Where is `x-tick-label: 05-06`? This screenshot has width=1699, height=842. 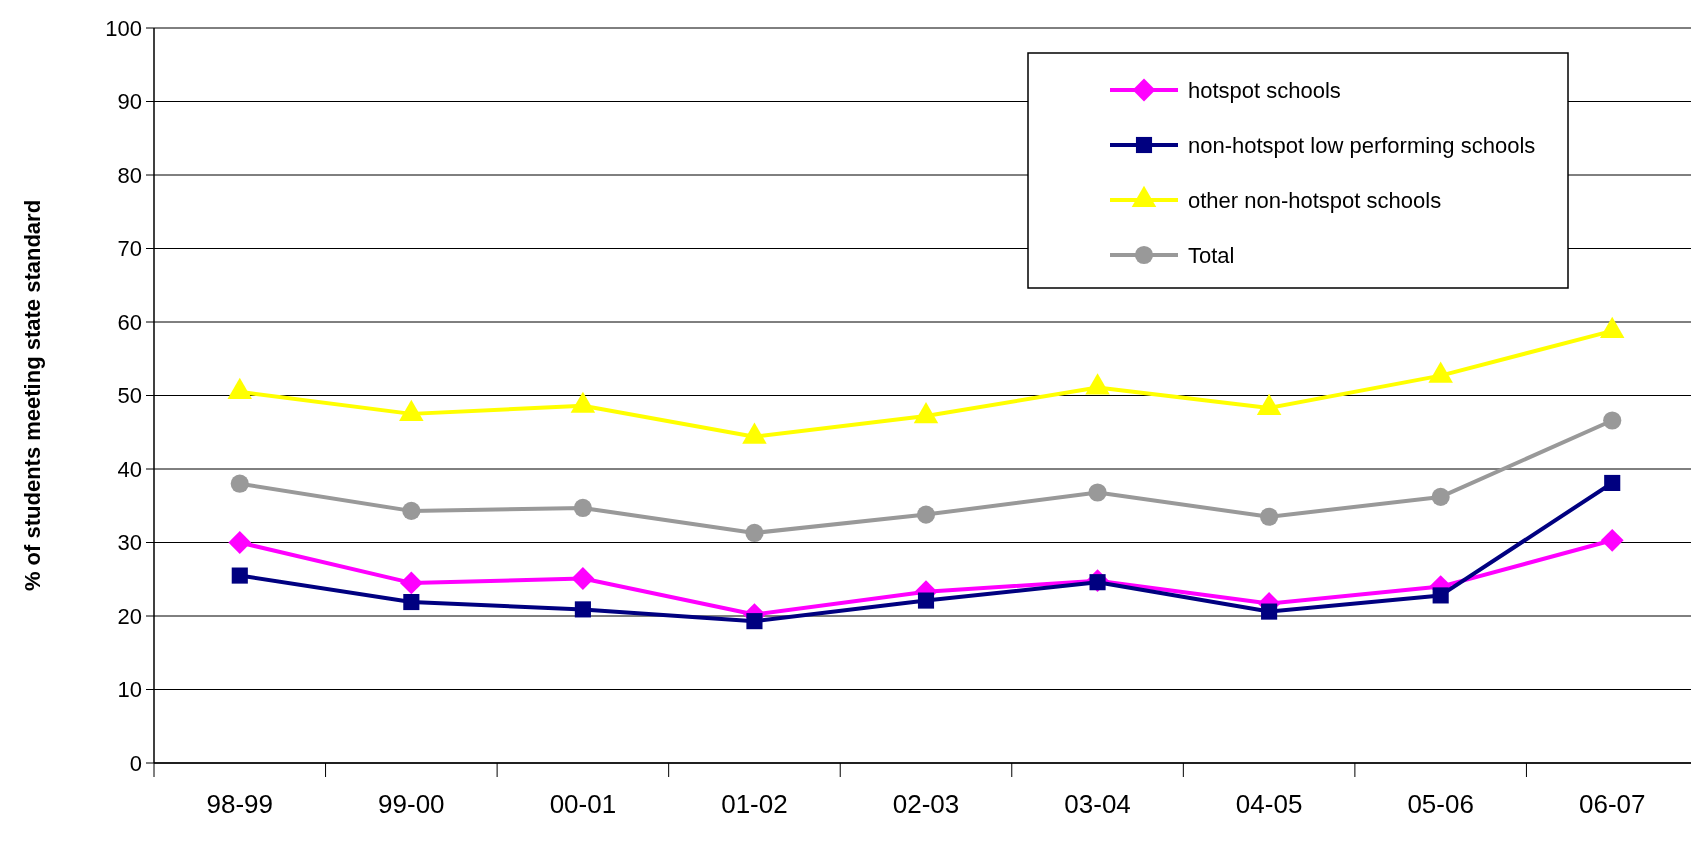
x-tick-label: 05-06 is located at coordinates (1440, 804).